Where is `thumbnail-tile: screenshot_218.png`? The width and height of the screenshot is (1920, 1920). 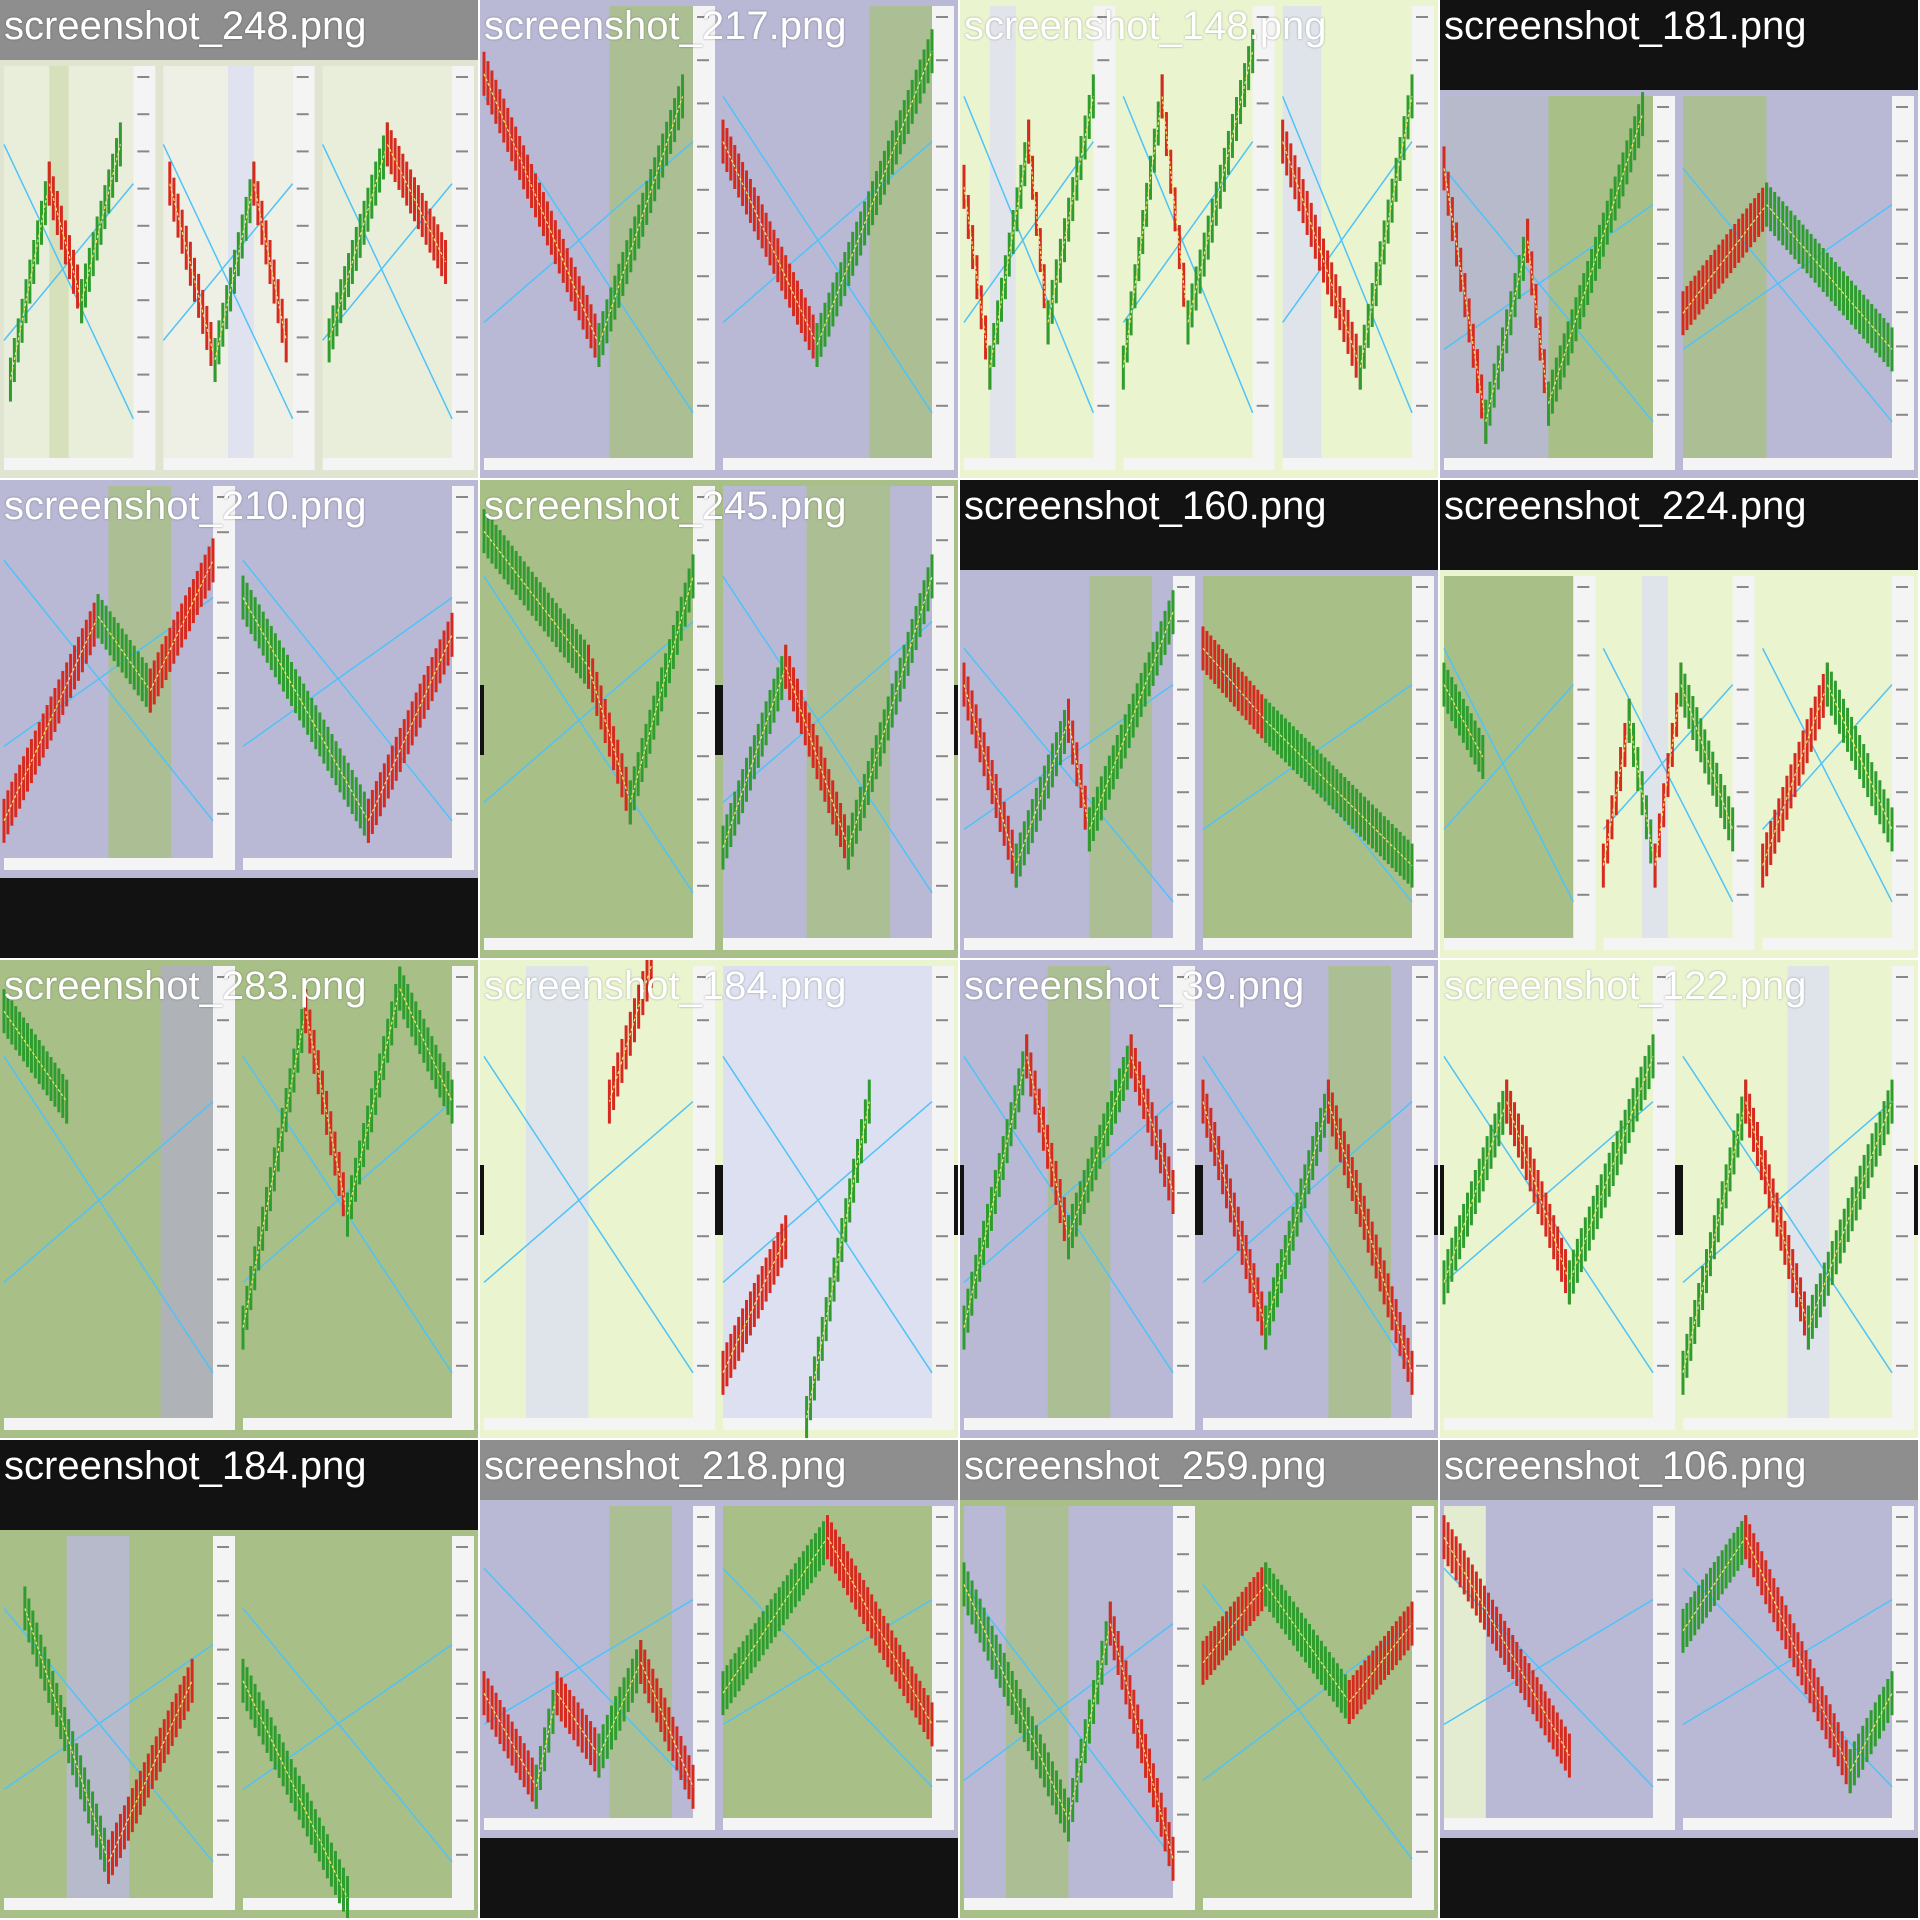
thumbnail-tile: screenshot_218.png is located at coordinates (719, 1679).